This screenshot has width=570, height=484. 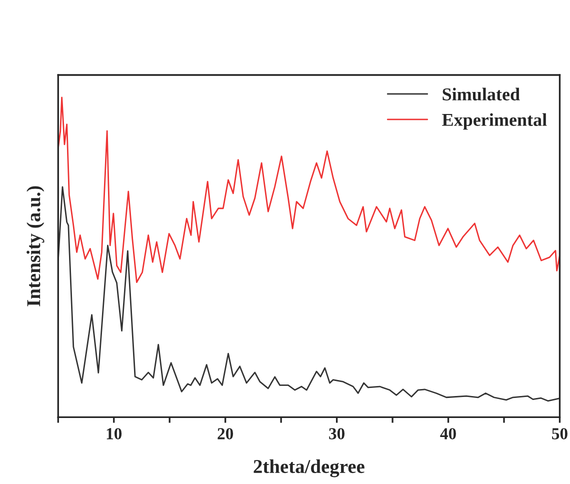 I want to click on y-axis-title: Intensity (a.u.), so click(x=35, y=246).